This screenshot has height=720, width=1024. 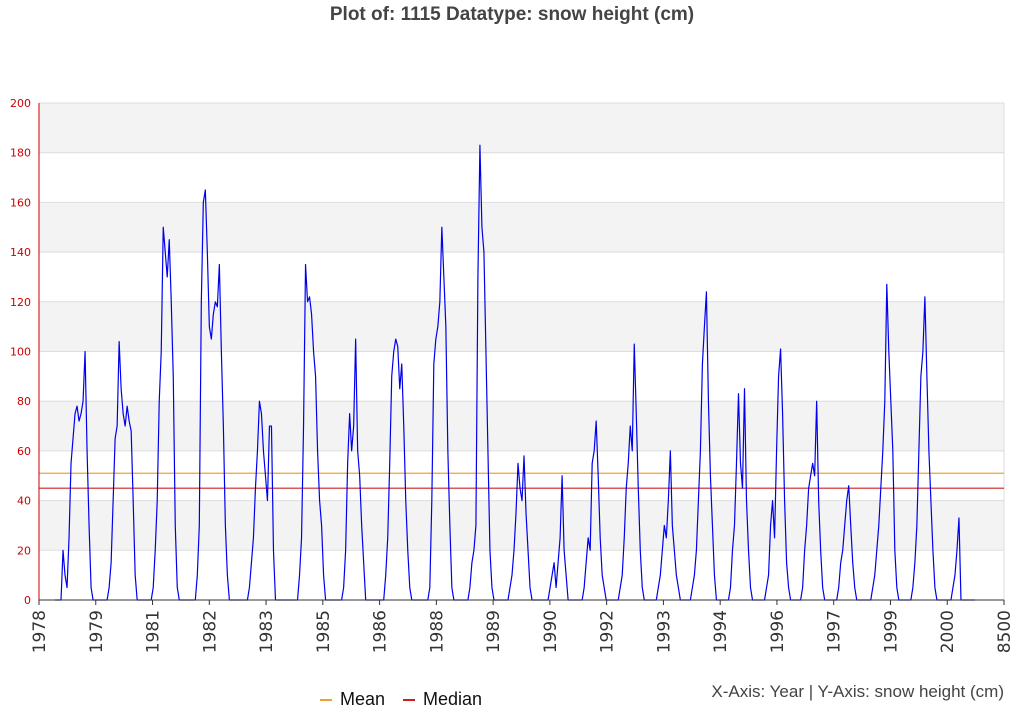 What do you see at coordinates (324, 631) in the screenshot?
I see `x-tick-label: 1985` at bounding box center [324, 631].